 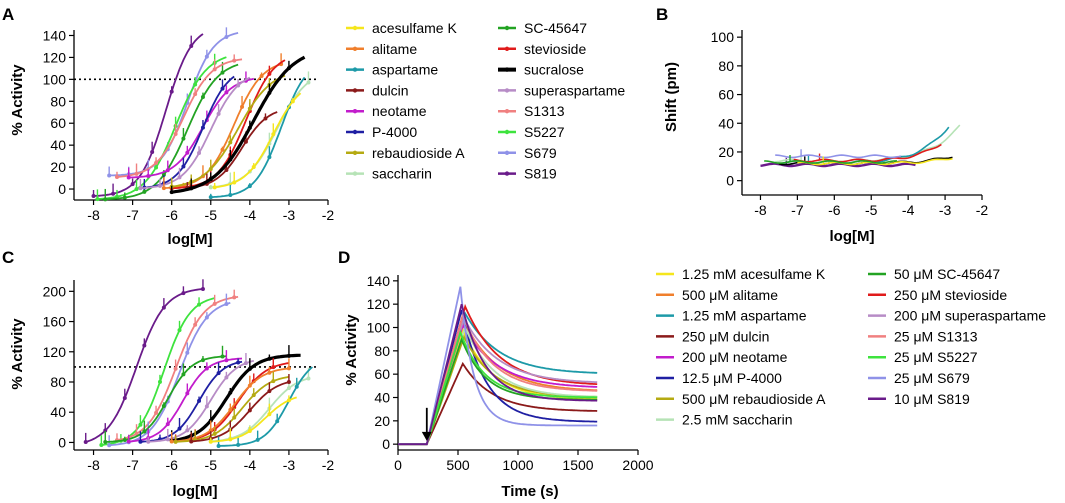 I want to click on panel-a-ytick-label: 60, so click(x=58, y=123).